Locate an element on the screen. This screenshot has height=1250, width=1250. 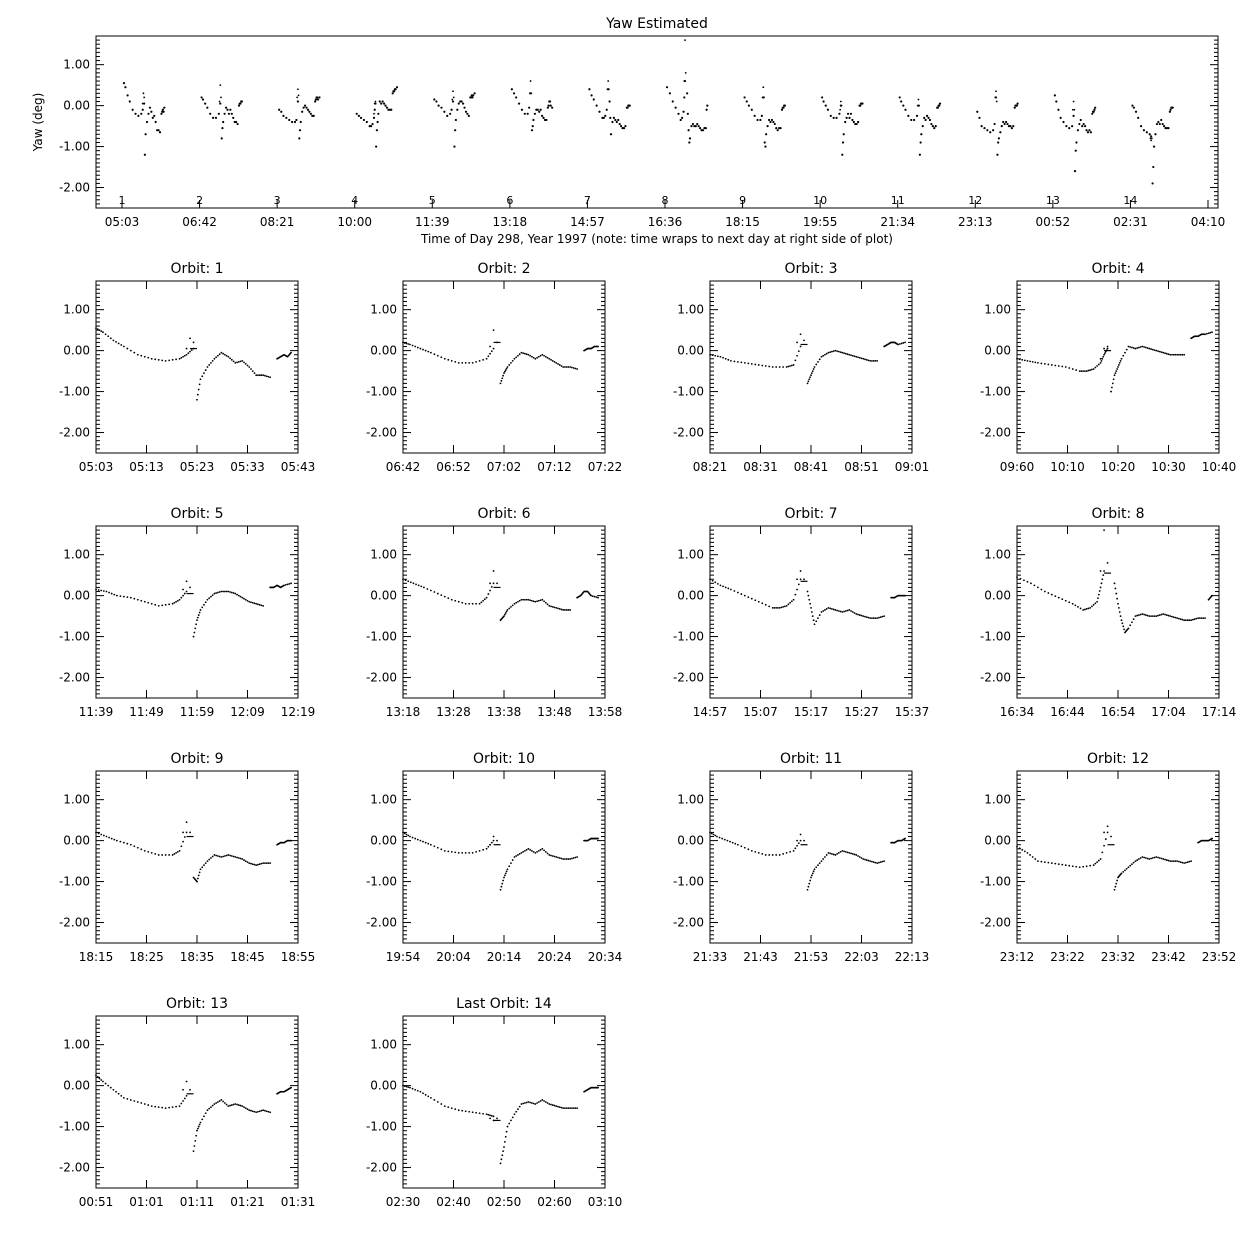
x-tick-label: 01:11 is located at coordinates (197, 1202).